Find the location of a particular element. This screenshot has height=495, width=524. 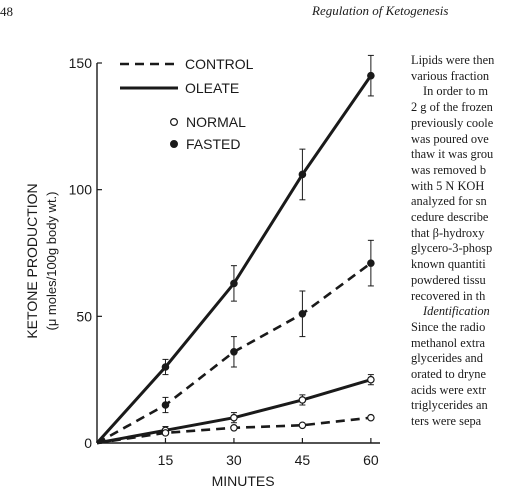

x-tick-label: 60 is located at coordinates (371, 460).